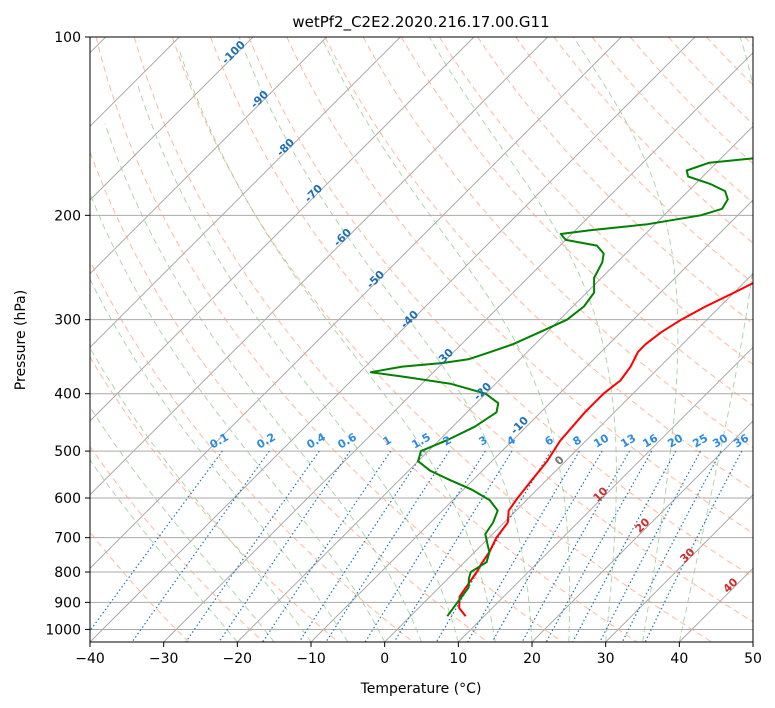 The width and height of the screenshot is (775, 708). Describe the element at coordinates (675, 440) in the screenshot. I see `mixing-ratio-label: 20` at that location.